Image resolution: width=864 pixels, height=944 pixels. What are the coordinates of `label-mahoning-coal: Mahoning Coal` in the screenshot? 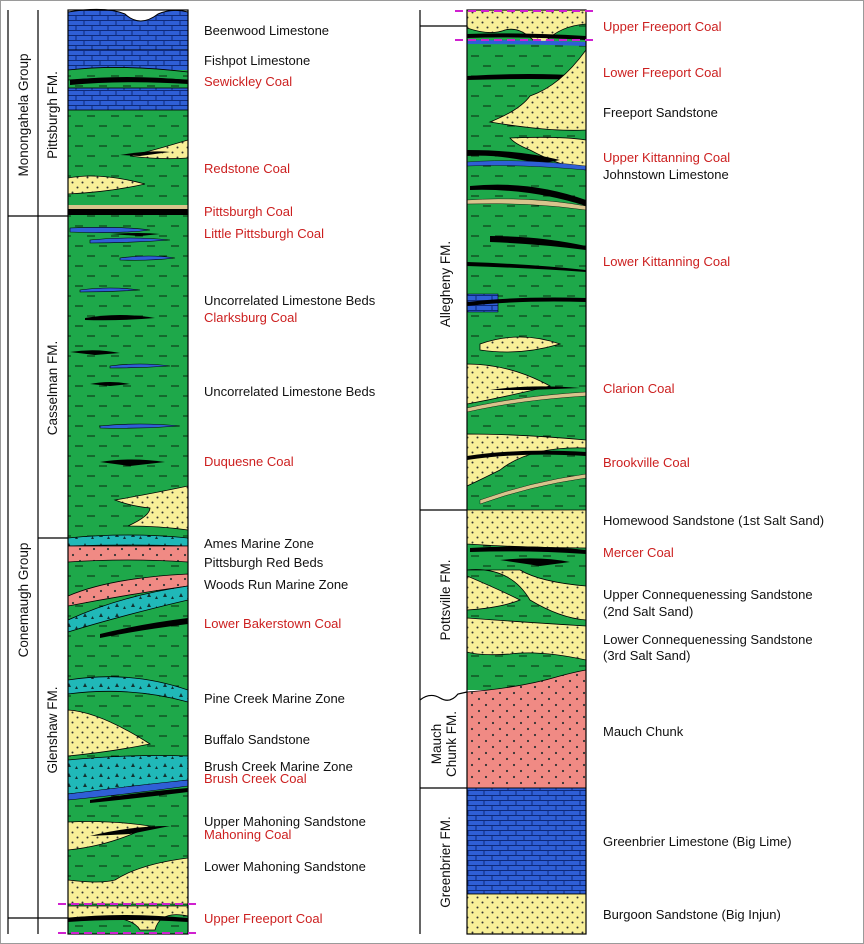 It's located at (248, 834).